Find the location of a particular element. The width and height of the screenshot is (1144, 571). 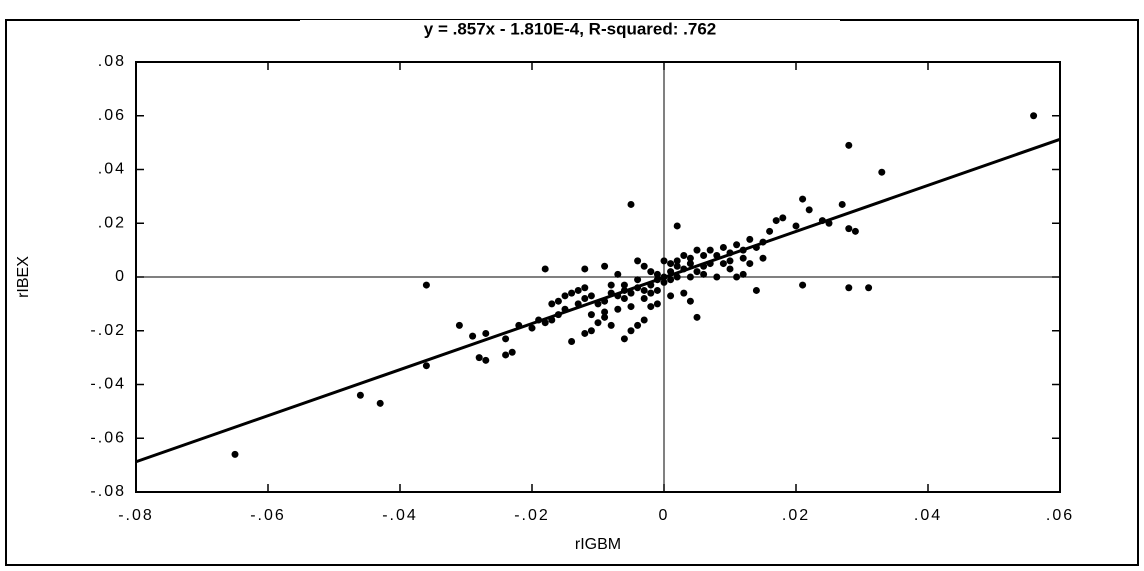

x-tick-label: .04 is located at coordinates (928, 515).